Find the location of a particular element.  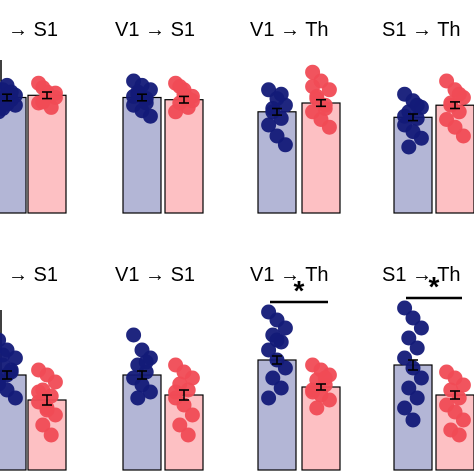

panel-title-r2-c2: V1 → S1 is located at coordinates (155, 275).